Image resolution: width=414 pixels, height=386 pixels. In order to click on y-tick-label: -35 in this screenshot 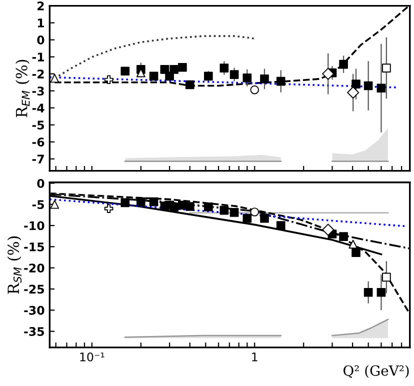, I will do `click(34, 331)`.